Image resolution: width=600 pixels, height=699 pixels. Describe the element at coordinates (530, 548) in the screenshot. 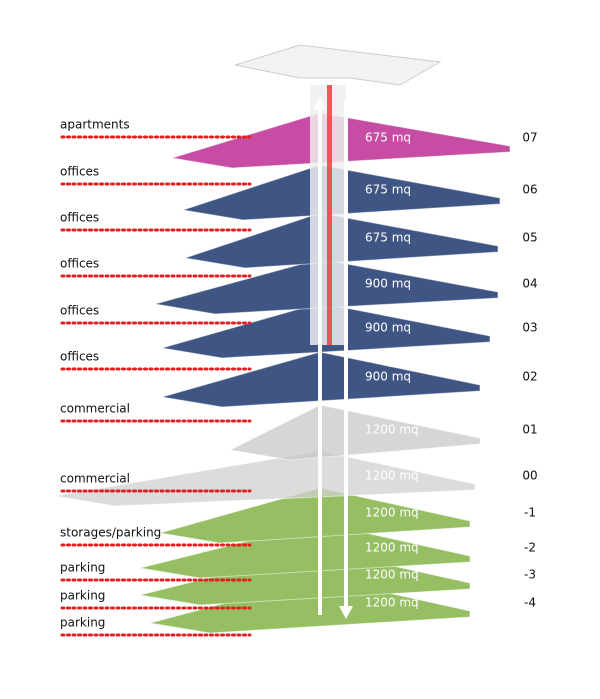

I see `floor-level: -2` at that location.